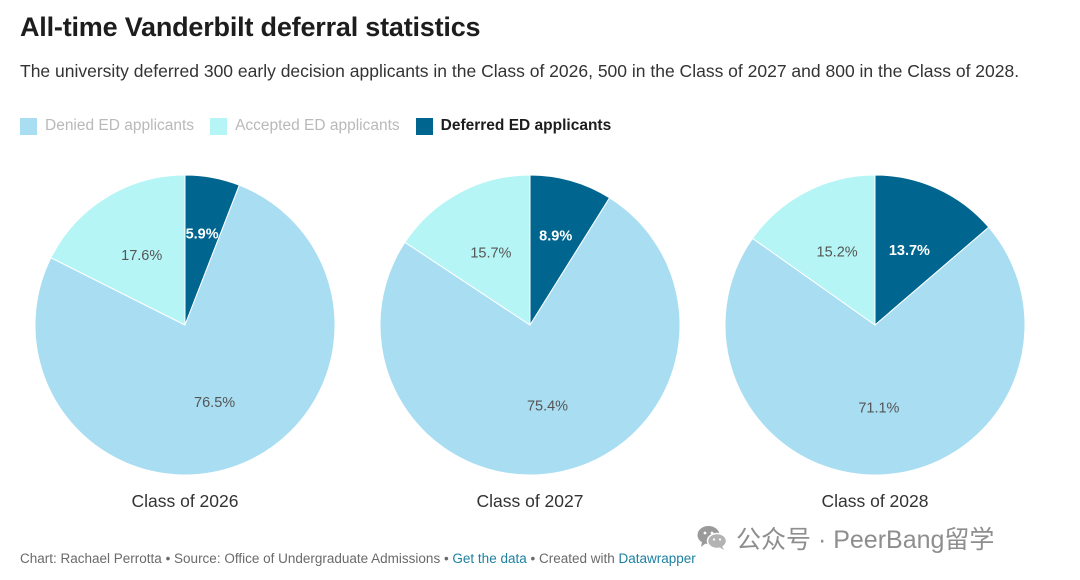  I want to click on legend-label-denied: Denied ED applicants, so click(120, 125).